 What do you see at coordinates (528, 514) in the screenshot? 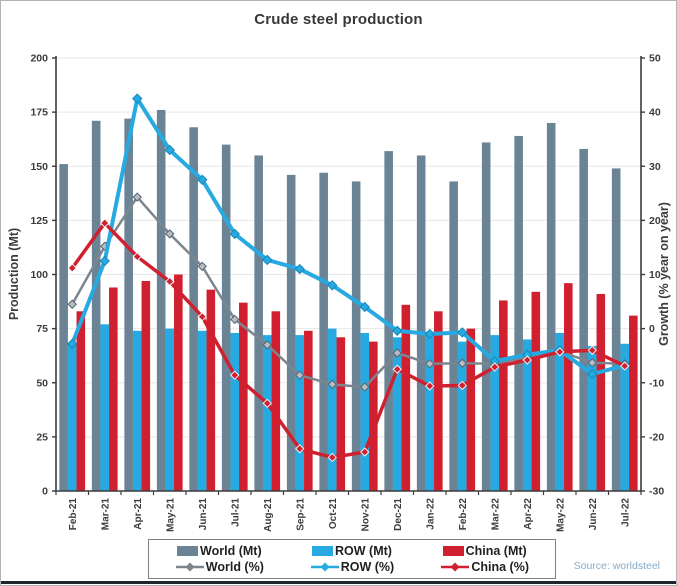
I see `svg-text: Apr-22` at bounding box center [528, 514].